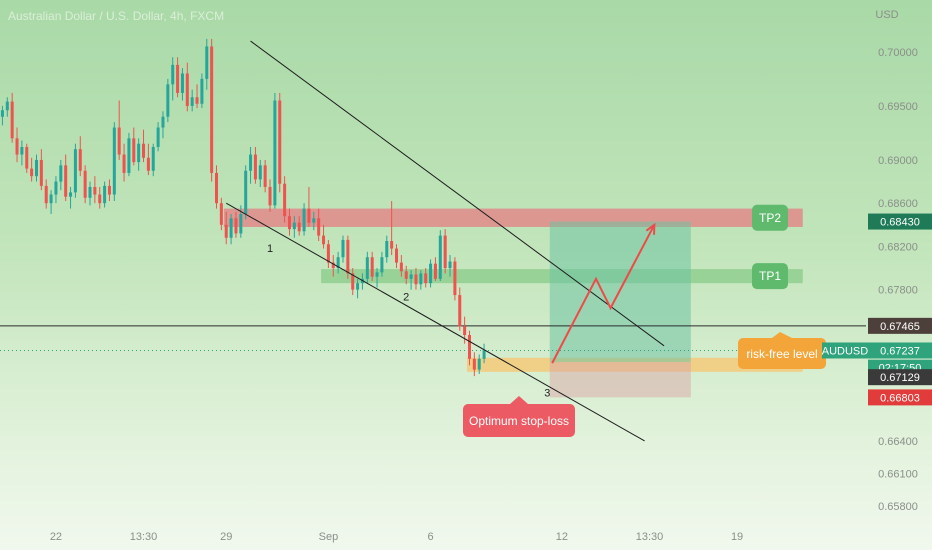  I want to click on price-tag-text: 0.66803, so click(900, 398).